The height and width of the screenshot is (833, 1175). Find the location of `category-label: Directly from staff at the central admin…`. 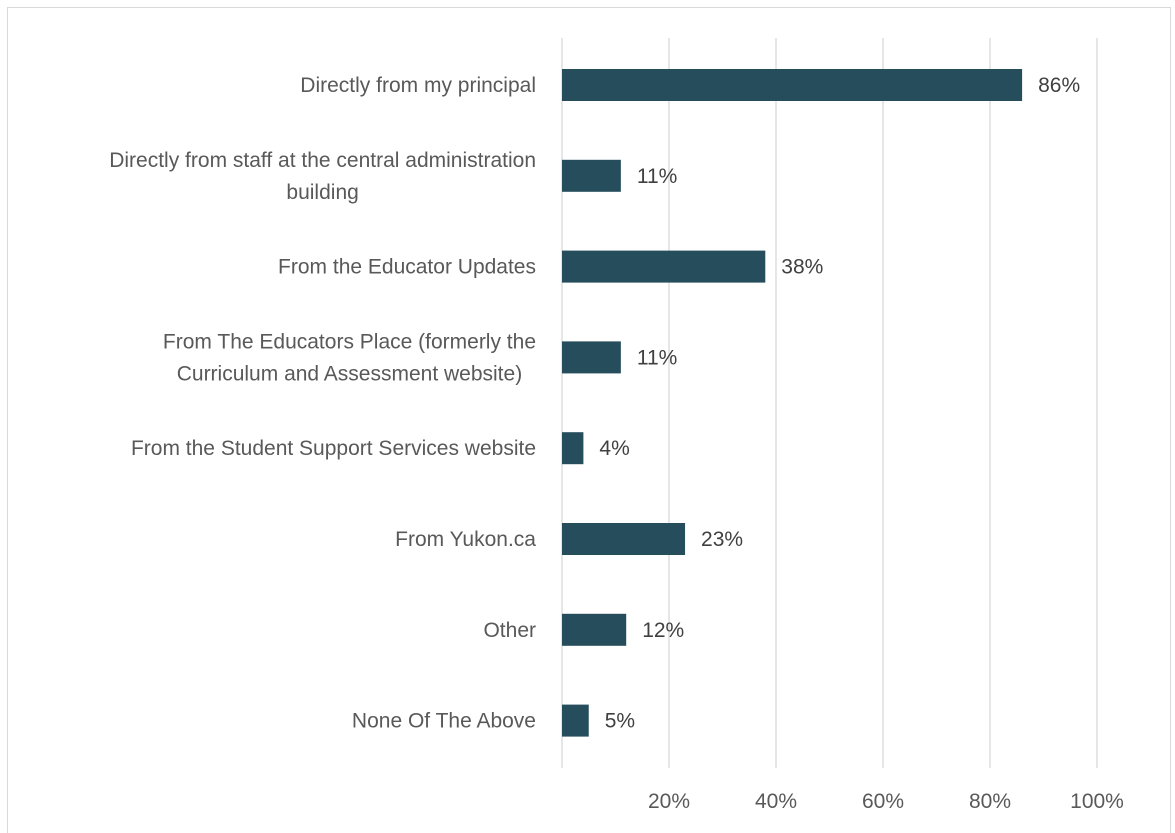

category-label: Directly from staff at the central admin… is located at coordinates (322, 176).